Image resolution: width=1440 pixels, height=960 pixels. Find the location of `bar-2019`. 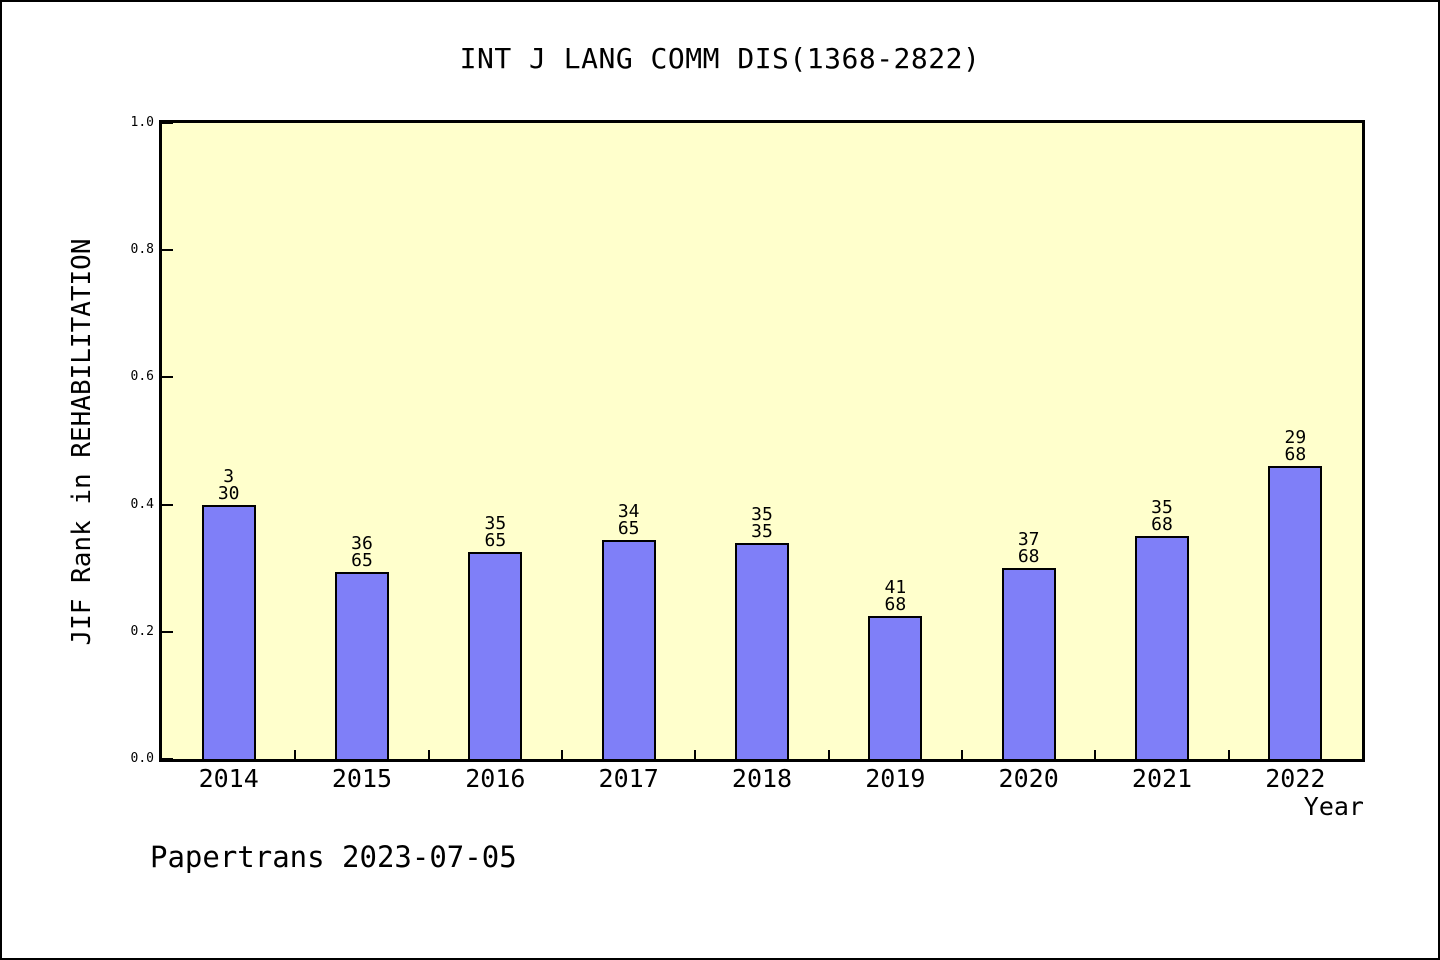

bar-2019 is located at coordinates (895, 687).